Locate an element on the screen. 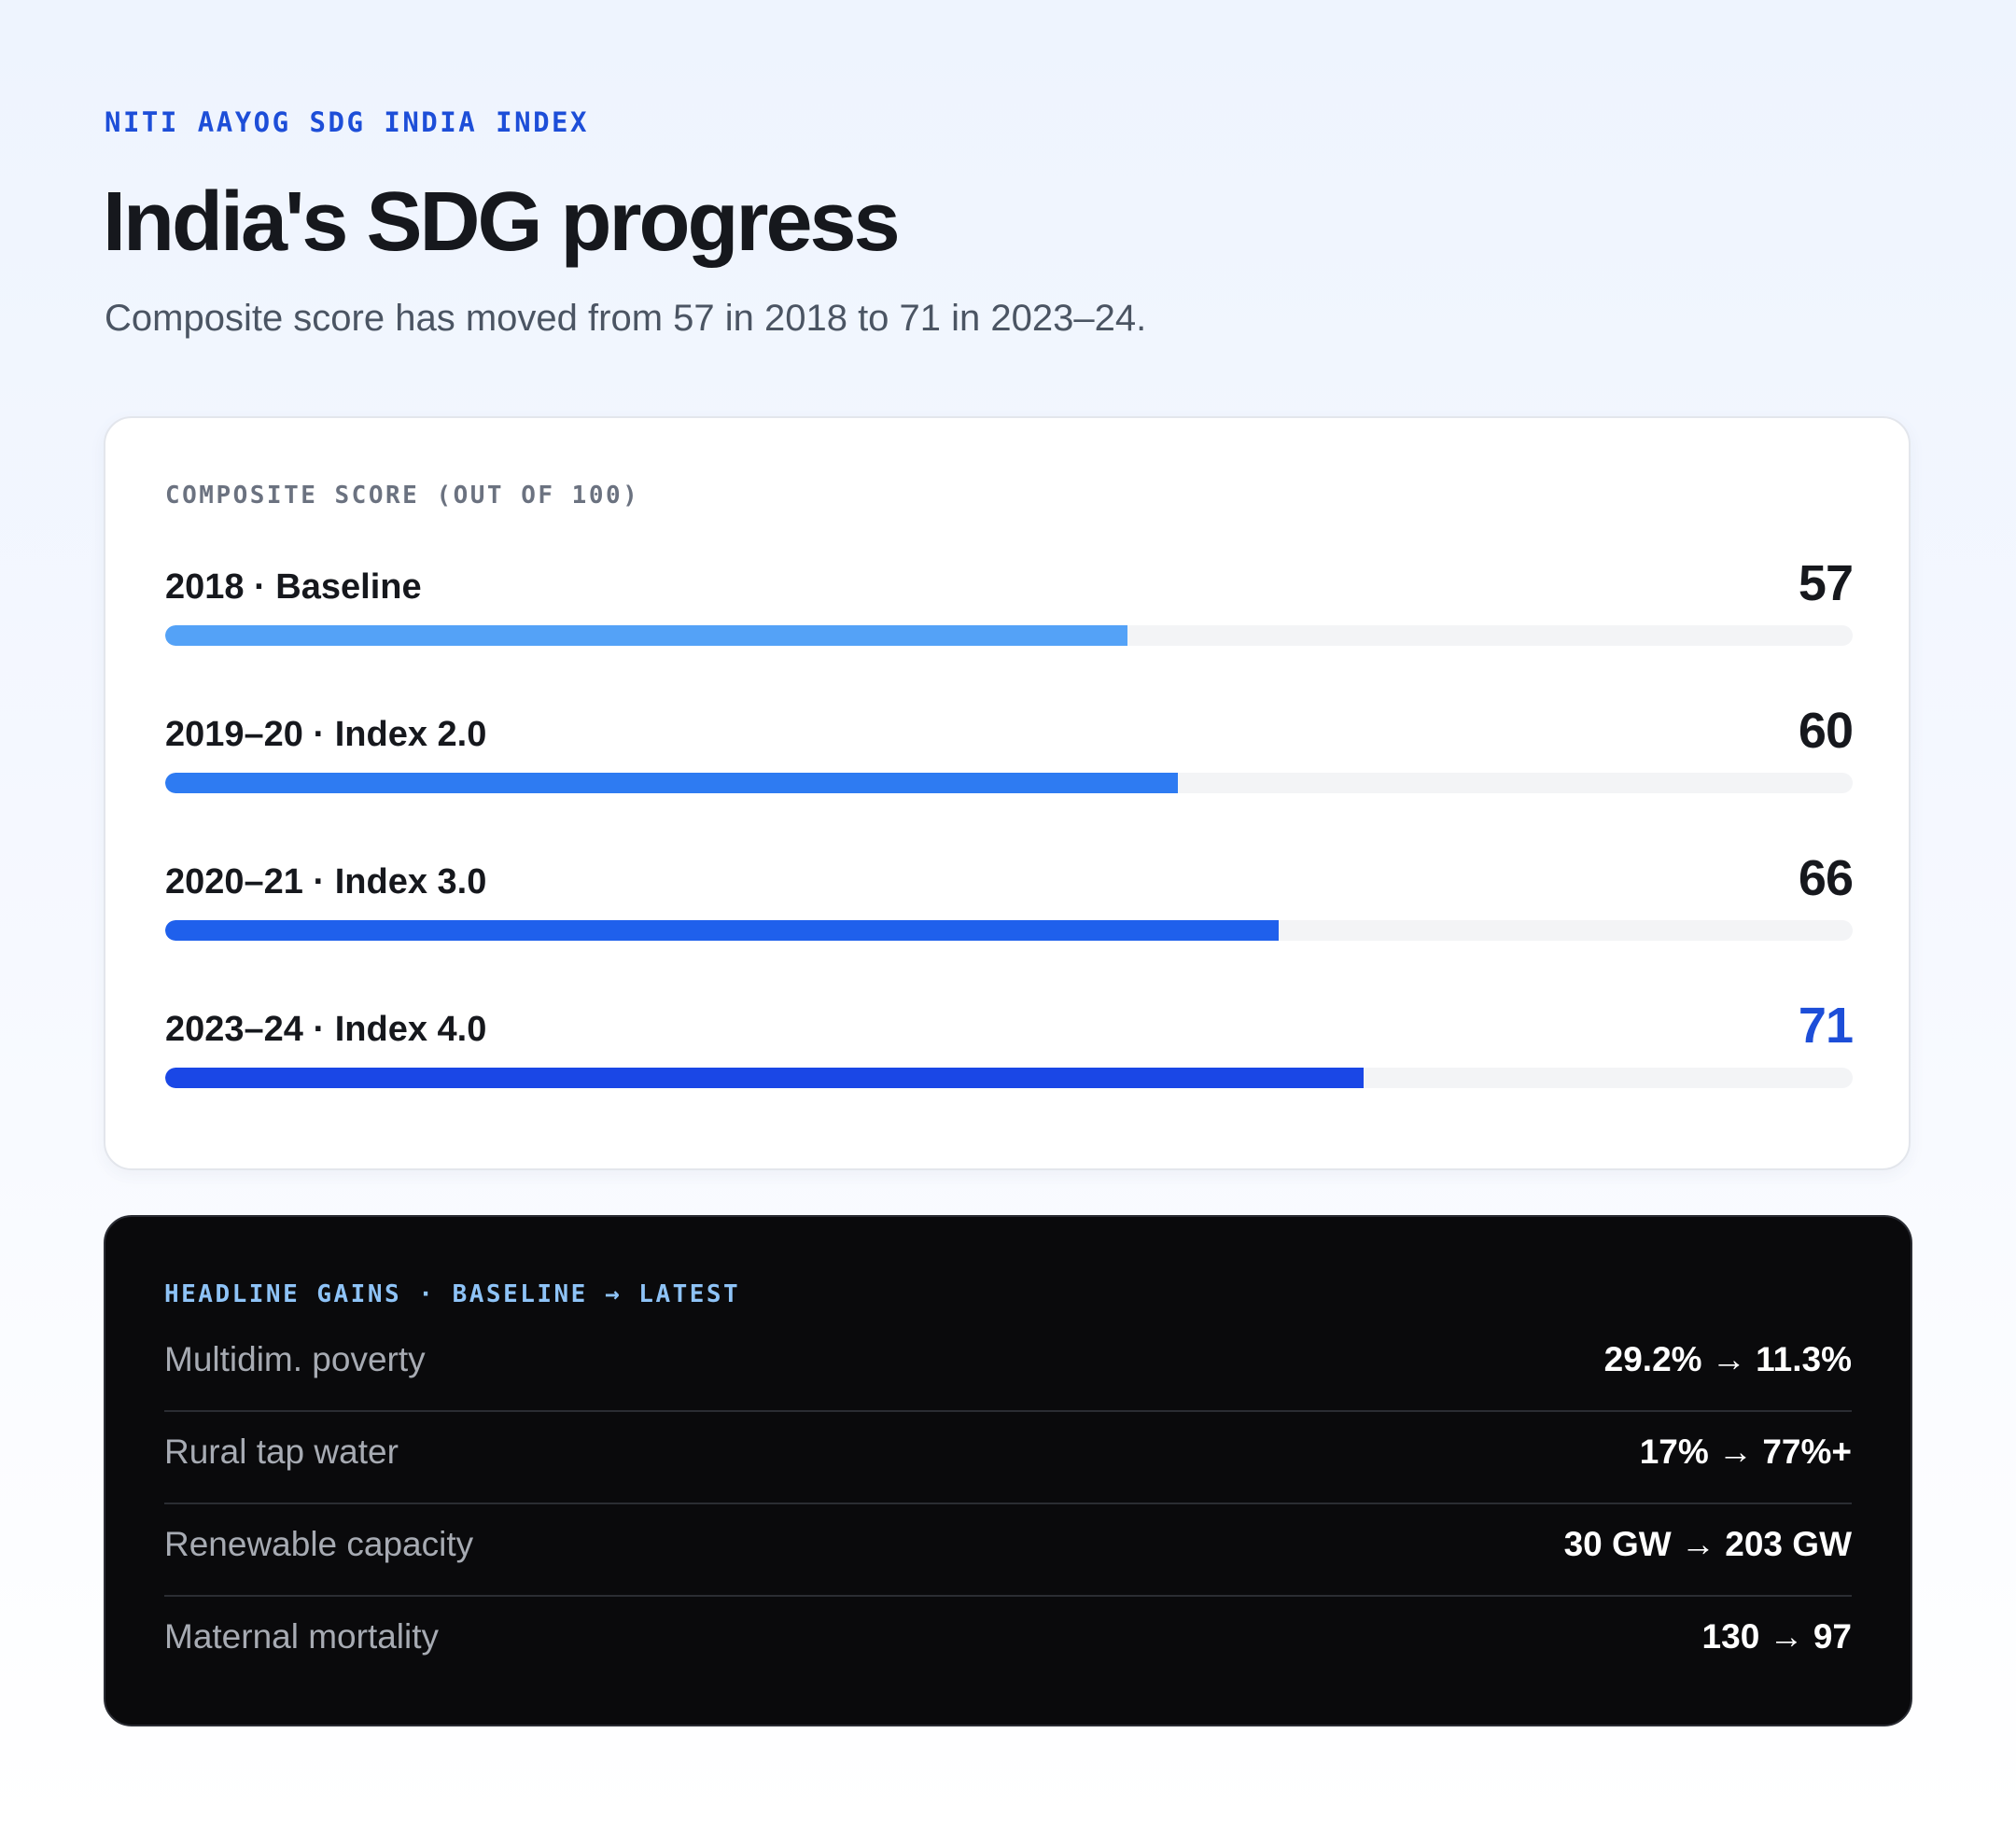  score-row: 2023–24 · Index 4.0 71 is located at coordinates (1009, 1073).